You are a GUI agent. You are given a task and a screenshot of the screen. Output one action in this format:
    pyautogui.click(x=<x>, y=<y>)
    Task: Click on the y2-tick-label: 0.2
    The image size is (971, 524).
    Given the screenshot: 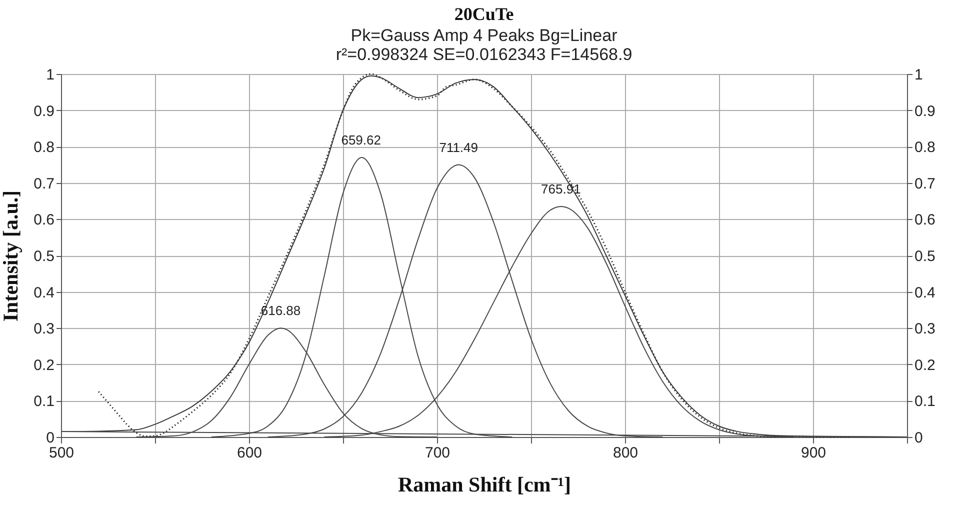 What is the action you would take?
    pyautogui.click(x=925, y=365)
    